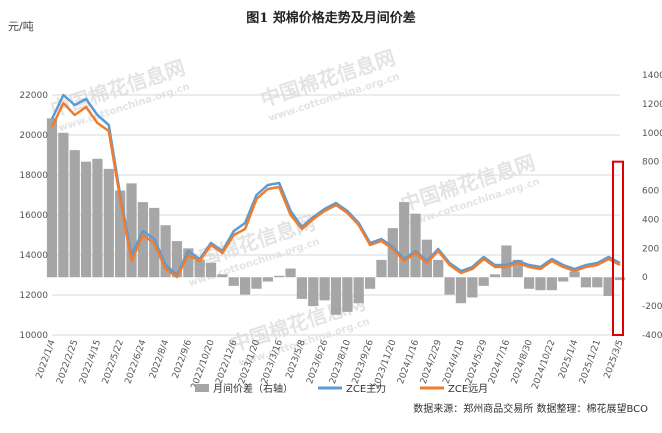  What do you see at coordinates (499, 361) in the screenshot?
I see `x-tick-label: 2024/7/16` at bounding box center [499, 361].